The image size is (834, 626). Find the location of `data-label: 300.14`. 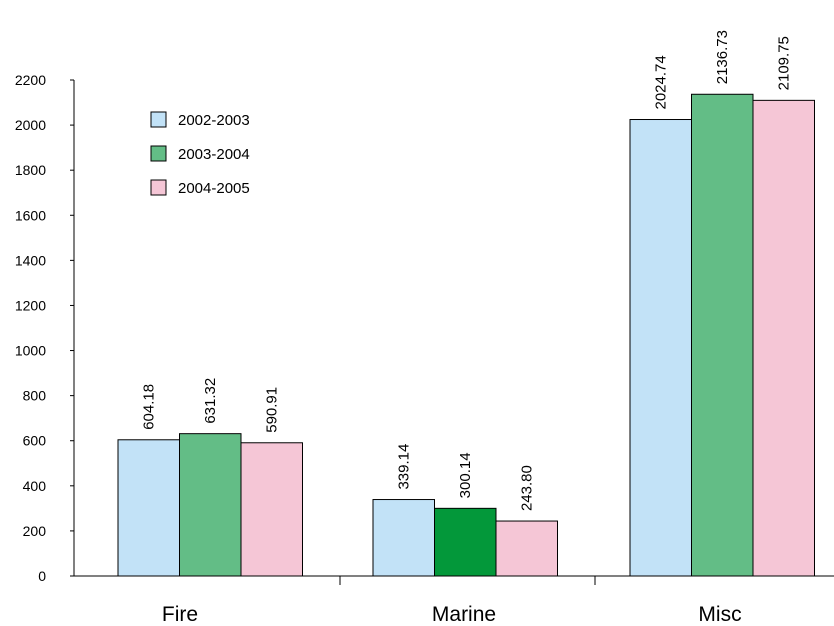

data-label: 300.14 is located at coordinates (465, 475).